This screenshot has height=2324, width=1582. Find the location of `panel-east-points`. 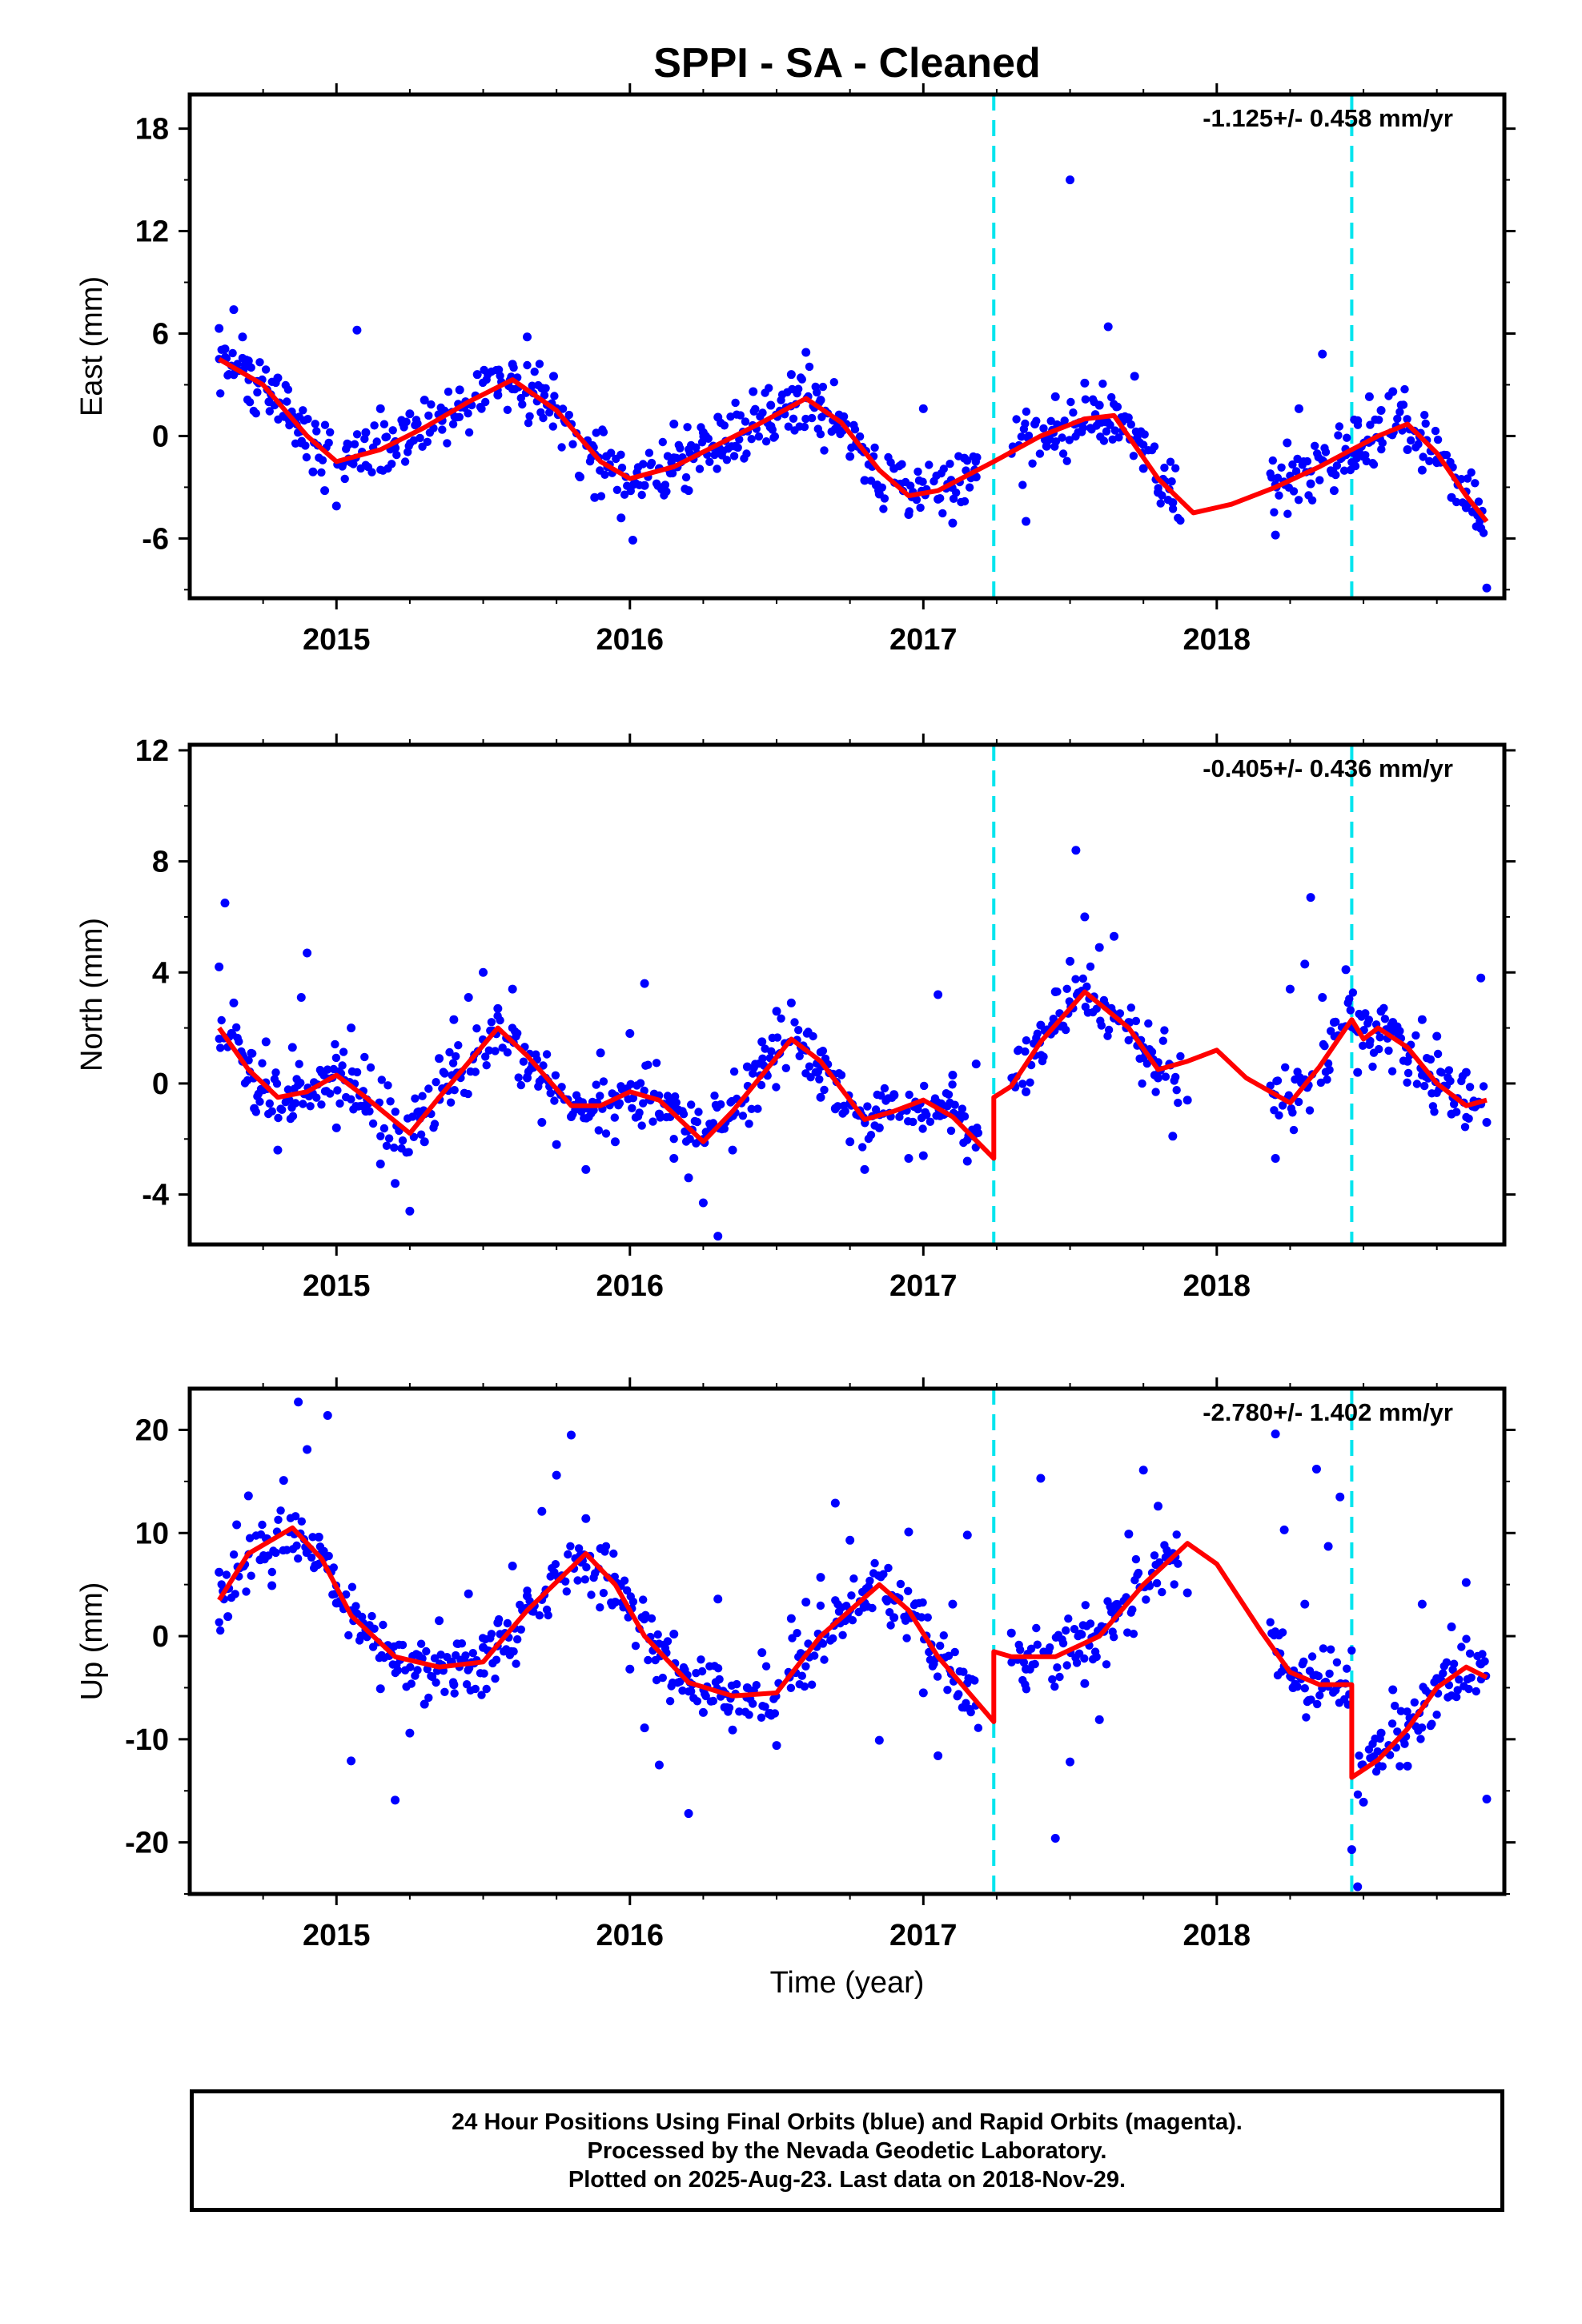

panel-east-points is located at coordinates (853, 384).